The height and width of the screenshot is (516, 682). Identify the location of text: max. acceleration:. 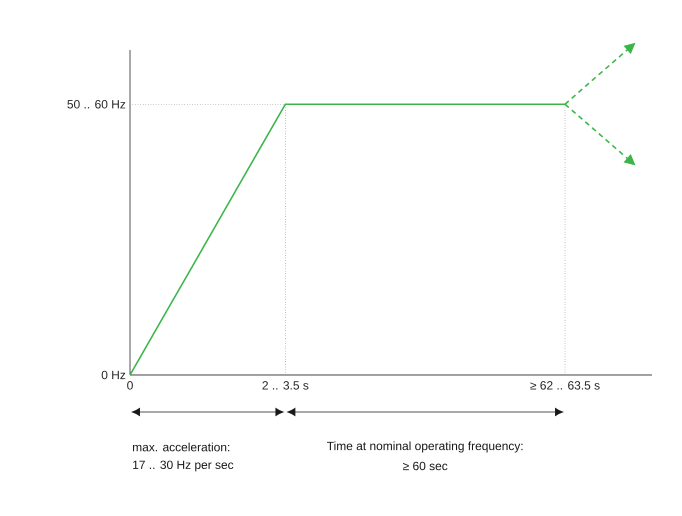
(181, 447).